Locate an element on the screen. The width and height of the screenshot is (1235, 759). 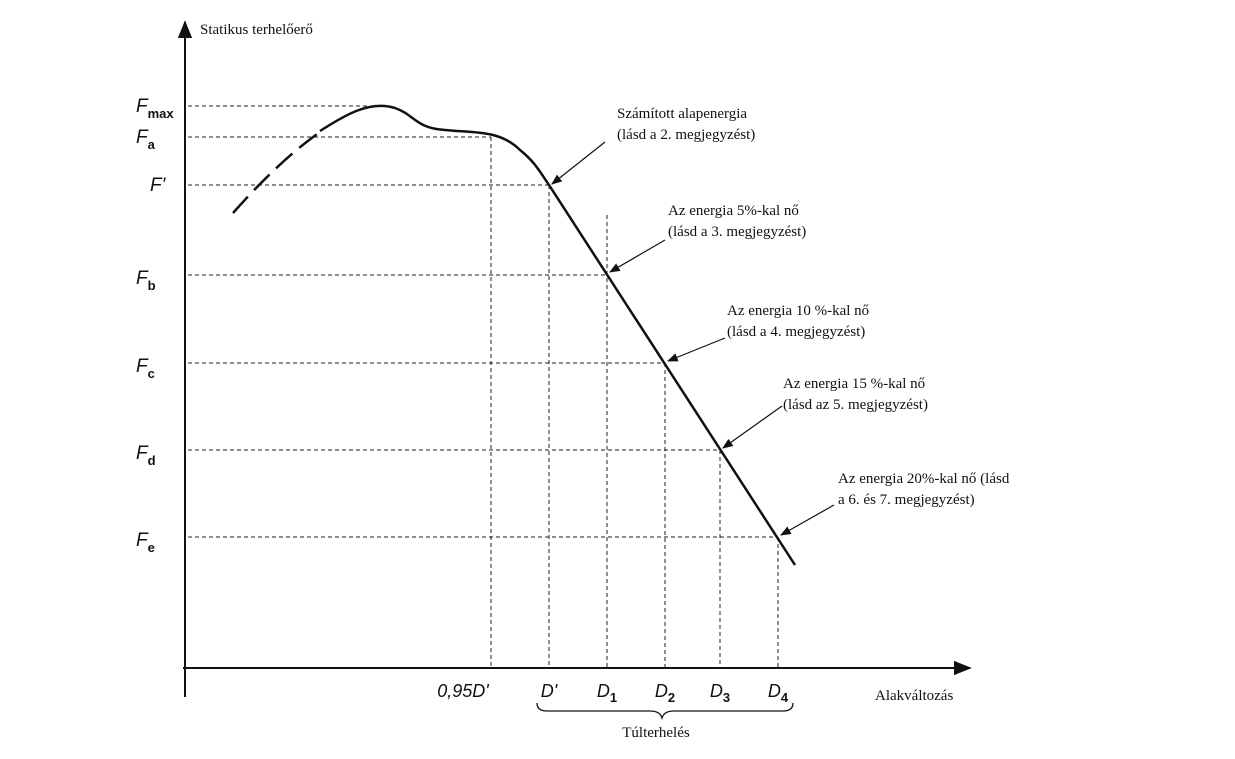
x-label-base: 0,95D' is located at coordinates (463, 691).